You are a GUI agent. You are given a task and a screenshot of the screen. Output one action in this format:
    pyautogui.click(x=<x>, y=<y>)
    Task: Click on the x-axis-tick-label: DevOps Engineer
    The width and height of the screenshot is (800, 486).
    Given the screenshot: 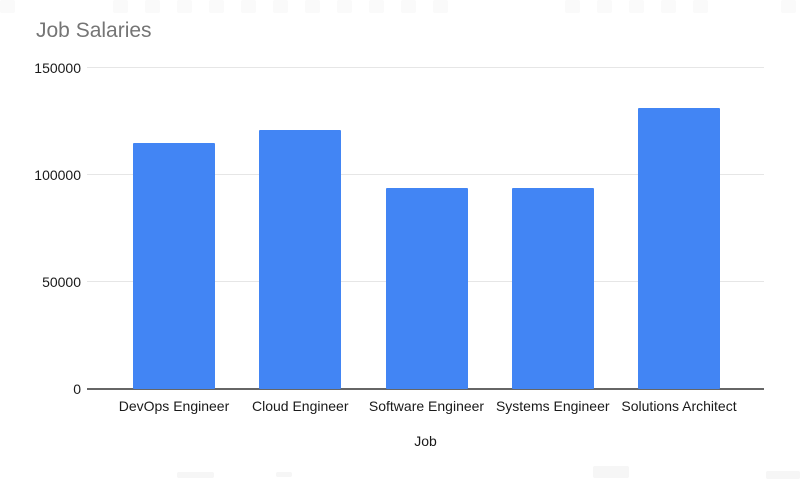 What is the action you would take?
    pyautogui.click(x=174, y=406)
    